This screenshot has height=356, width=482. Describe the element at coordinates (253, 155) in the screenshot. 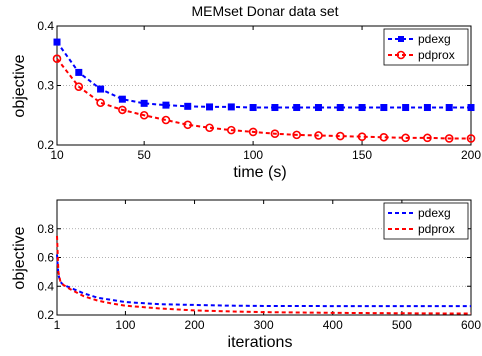

I see `chart-1-xtick-label: 100` at that location.